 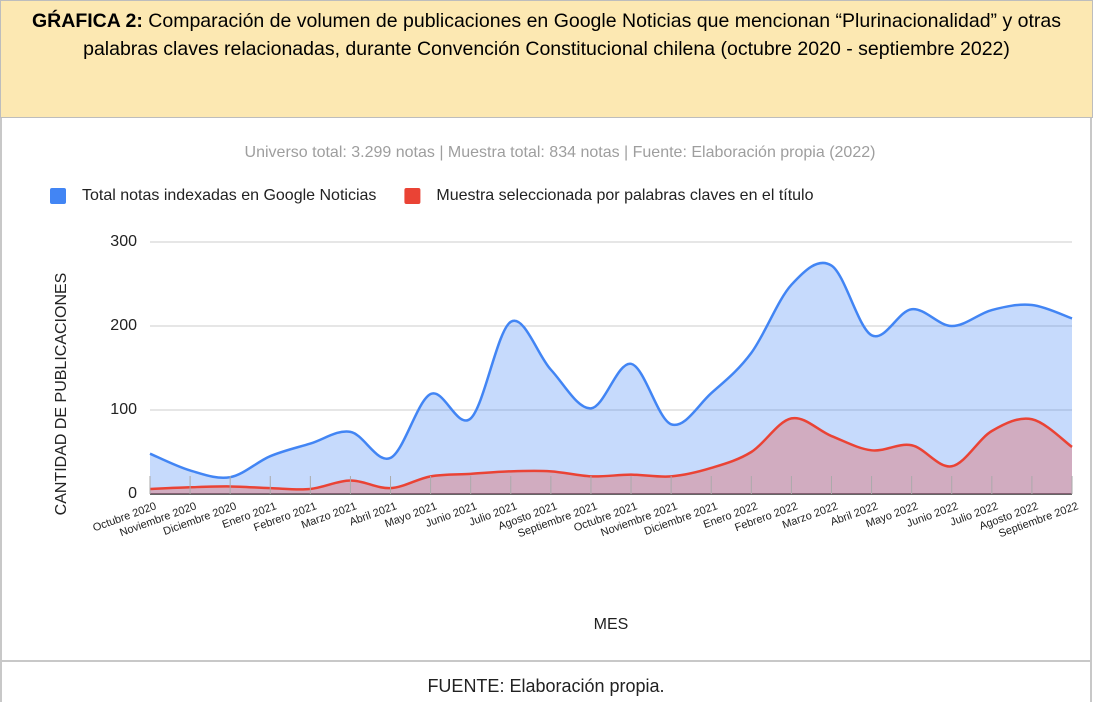 What do you see at coordinates (229, 195) in the screenshot?
I see `legend-label: Total notas indexadas en Google Noticias` at bounding box center [229, 195].